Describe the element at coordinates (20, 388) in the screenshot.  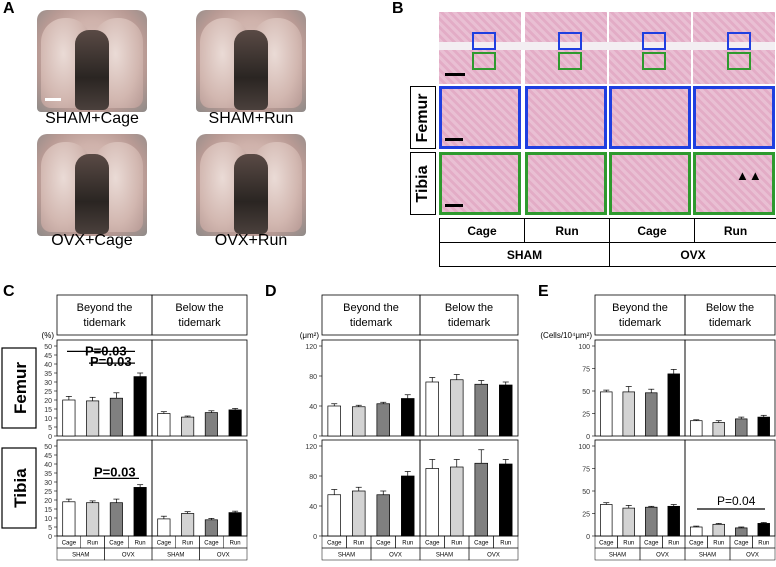
I see `row-label-femur: Femur` at that location.